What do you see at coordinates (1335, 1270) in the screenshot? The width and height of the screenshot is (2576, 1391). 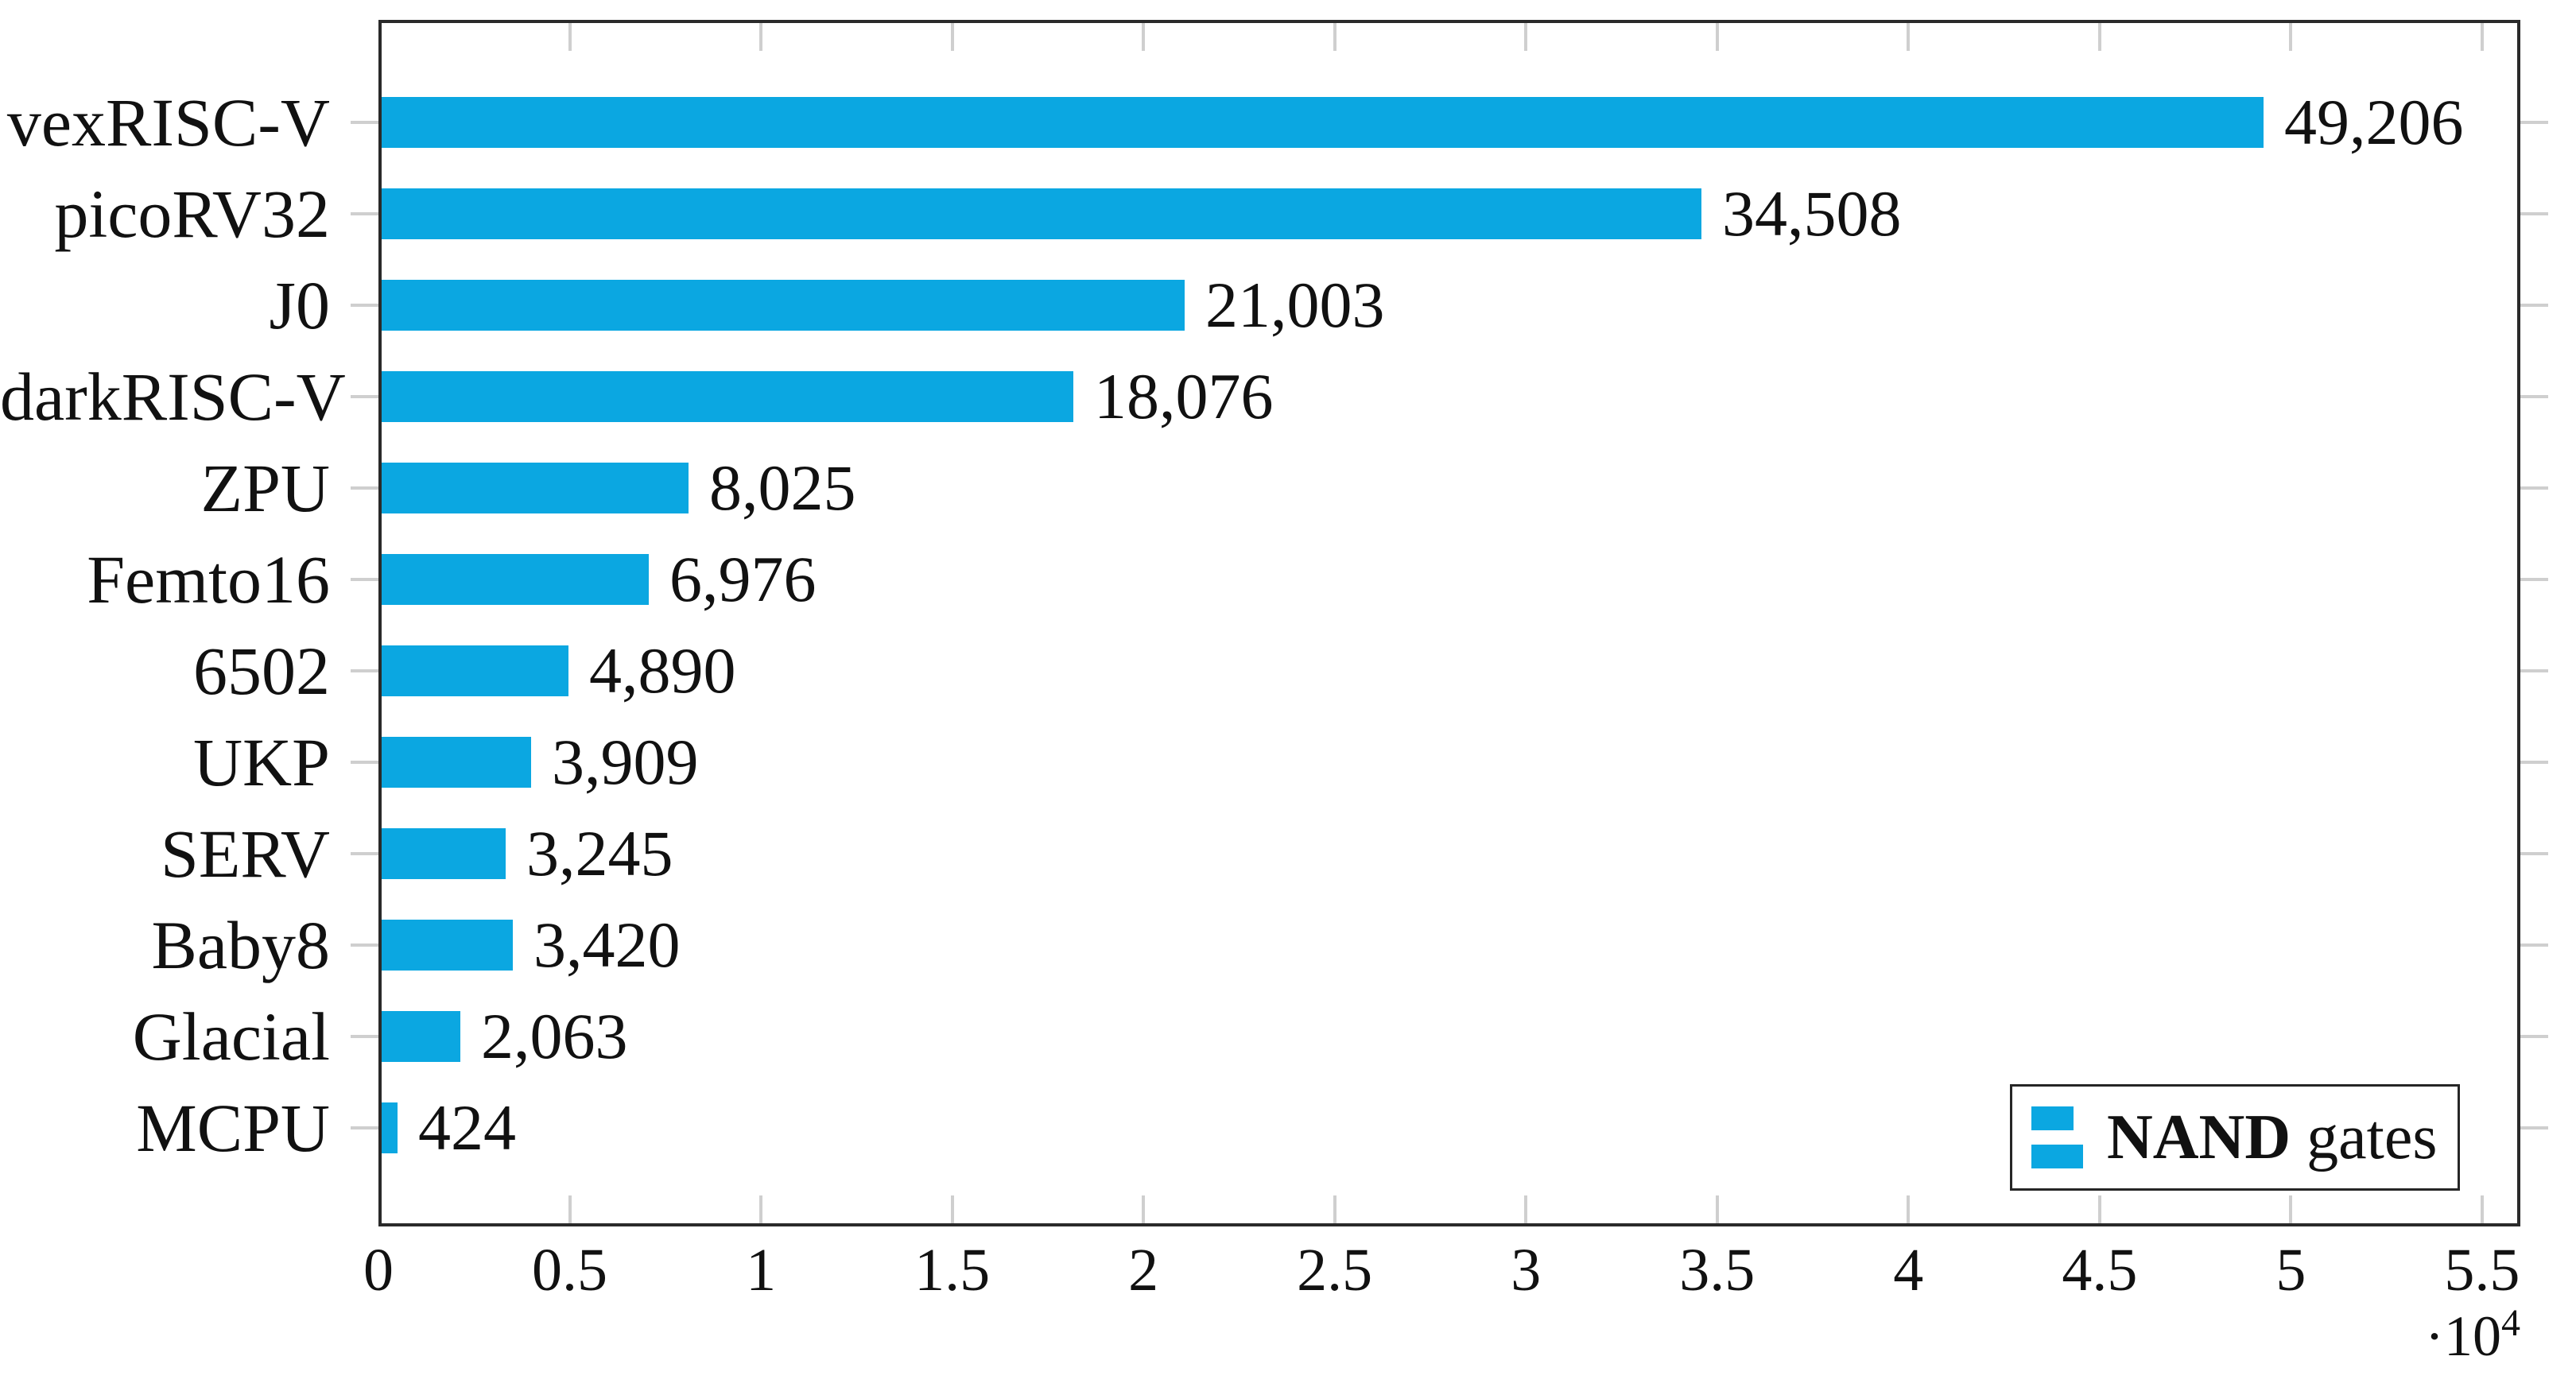 I see `x-tick-label: 2.5` at bounding box center [1335, 1270].